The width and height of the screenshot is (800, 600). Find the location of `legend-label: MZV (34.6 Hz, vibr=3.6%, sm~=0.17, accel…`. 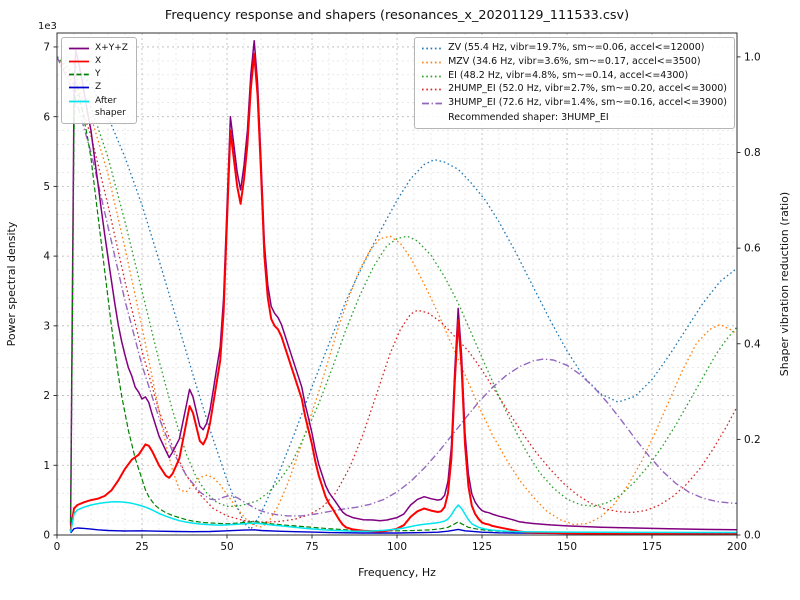

legend-label: MZV (34.6 Hz, vibr=3.6%, sm~=0.17, accel… is located at coordinates (574, 61).